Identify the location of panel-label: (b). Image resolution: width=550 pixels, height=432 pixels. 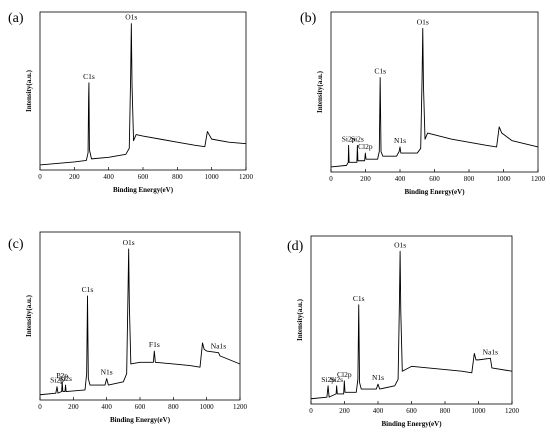
(308, 18).